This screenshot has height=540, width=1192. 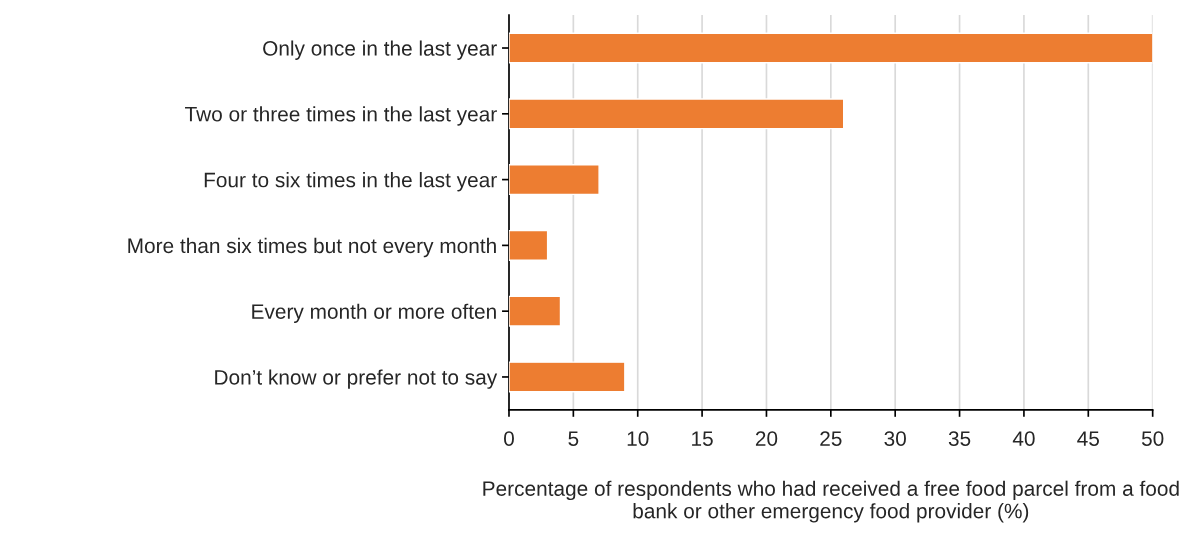 I want to click on x-tick-label: 5, so click(x=573, y=438).